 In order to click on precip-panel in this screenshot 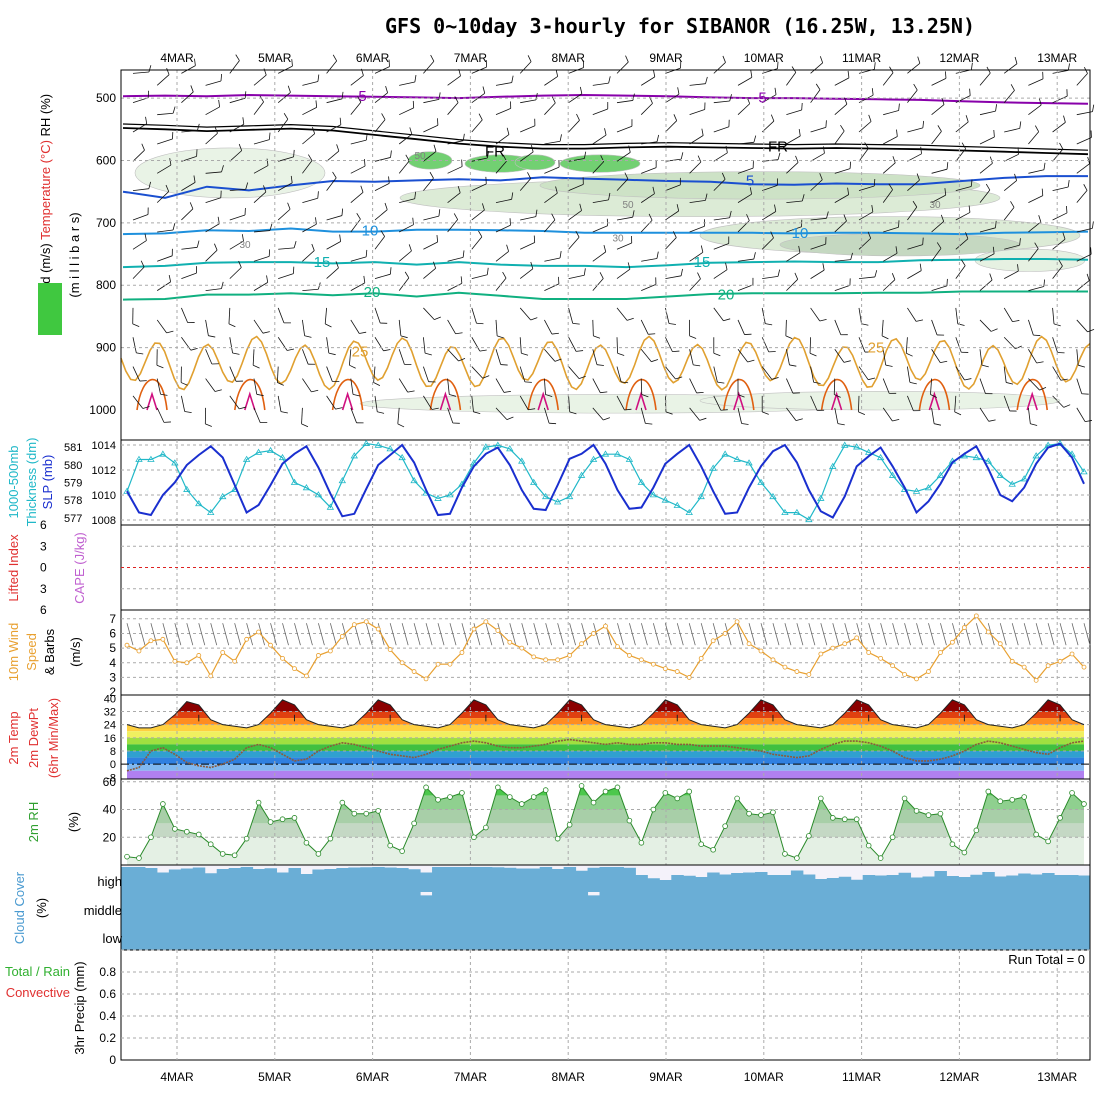, I will do `click(605, 1005)`.